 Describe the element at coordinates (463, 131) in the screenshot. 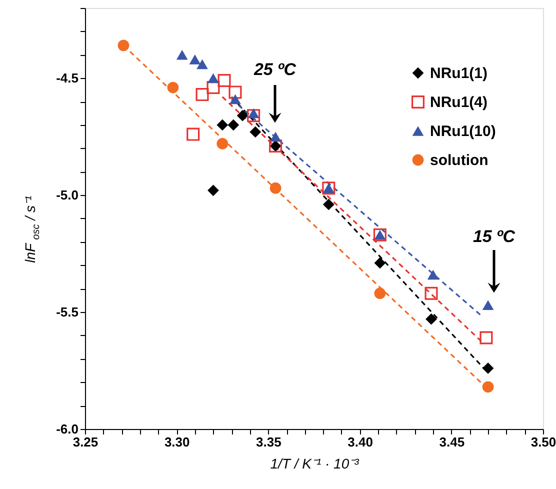

I see `legend-label: NRu1(10)` at that location.